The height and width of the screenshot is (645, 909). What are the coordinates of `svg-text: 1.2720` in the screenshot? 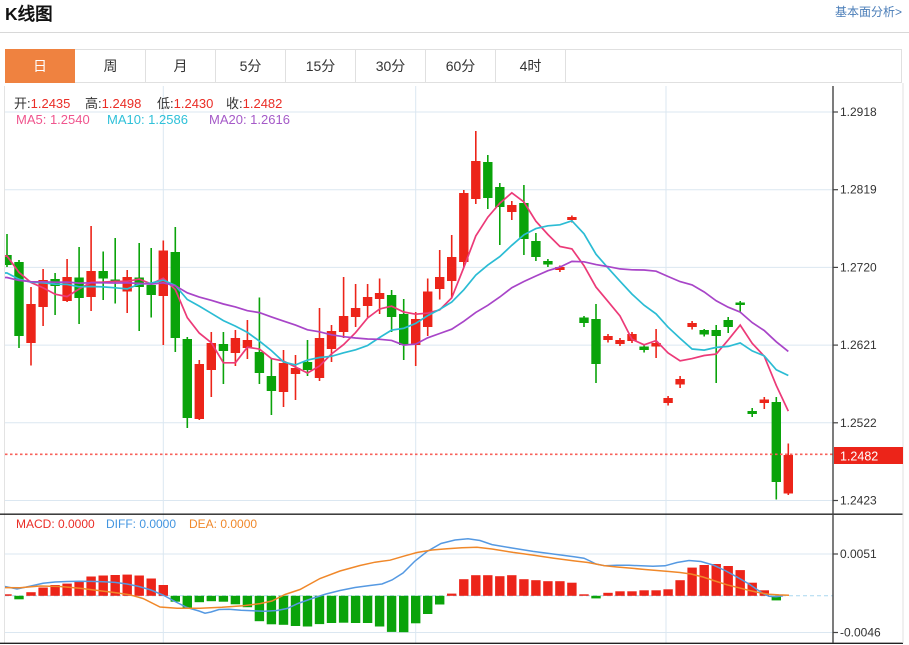 It's located at (858, 267).